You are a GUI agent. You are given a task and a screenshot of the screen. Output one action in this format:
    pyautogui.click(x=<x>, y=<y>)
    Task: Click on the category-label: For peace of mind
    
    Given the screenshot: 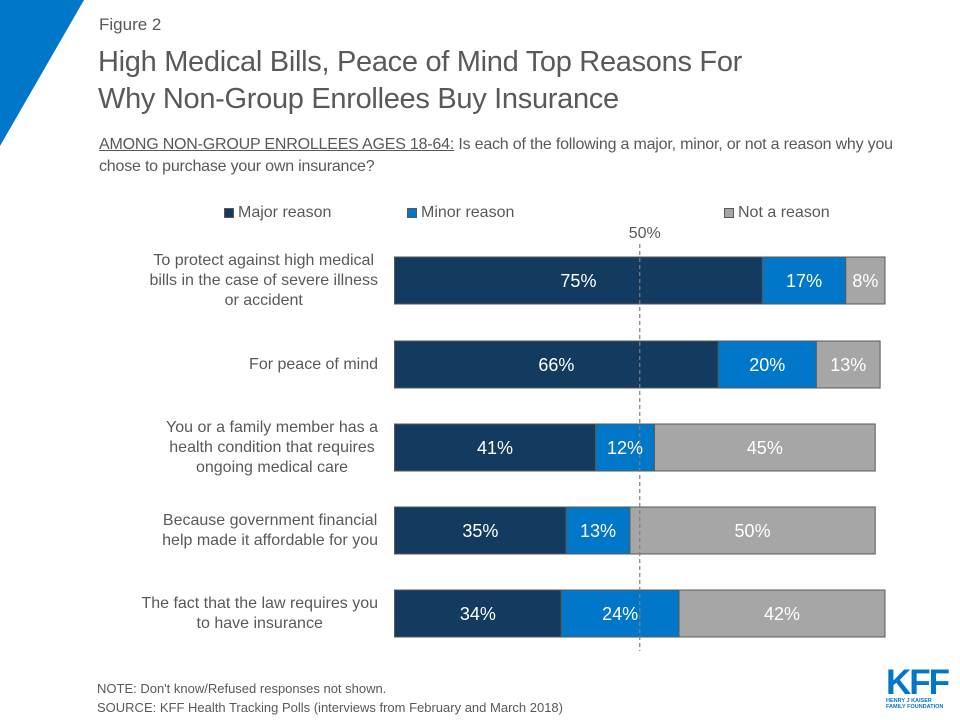 What is the action you would take?
    pyautogui.click(x=233, y=365)
    